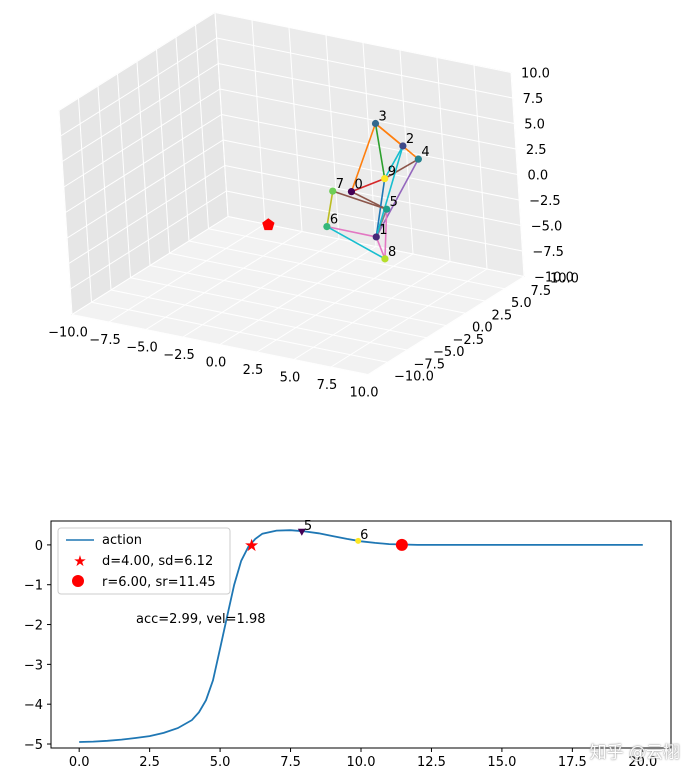 The width and height of the screenshot is (698, 777). I want to click on y-tick-label: −10.0, so click(414, 377).